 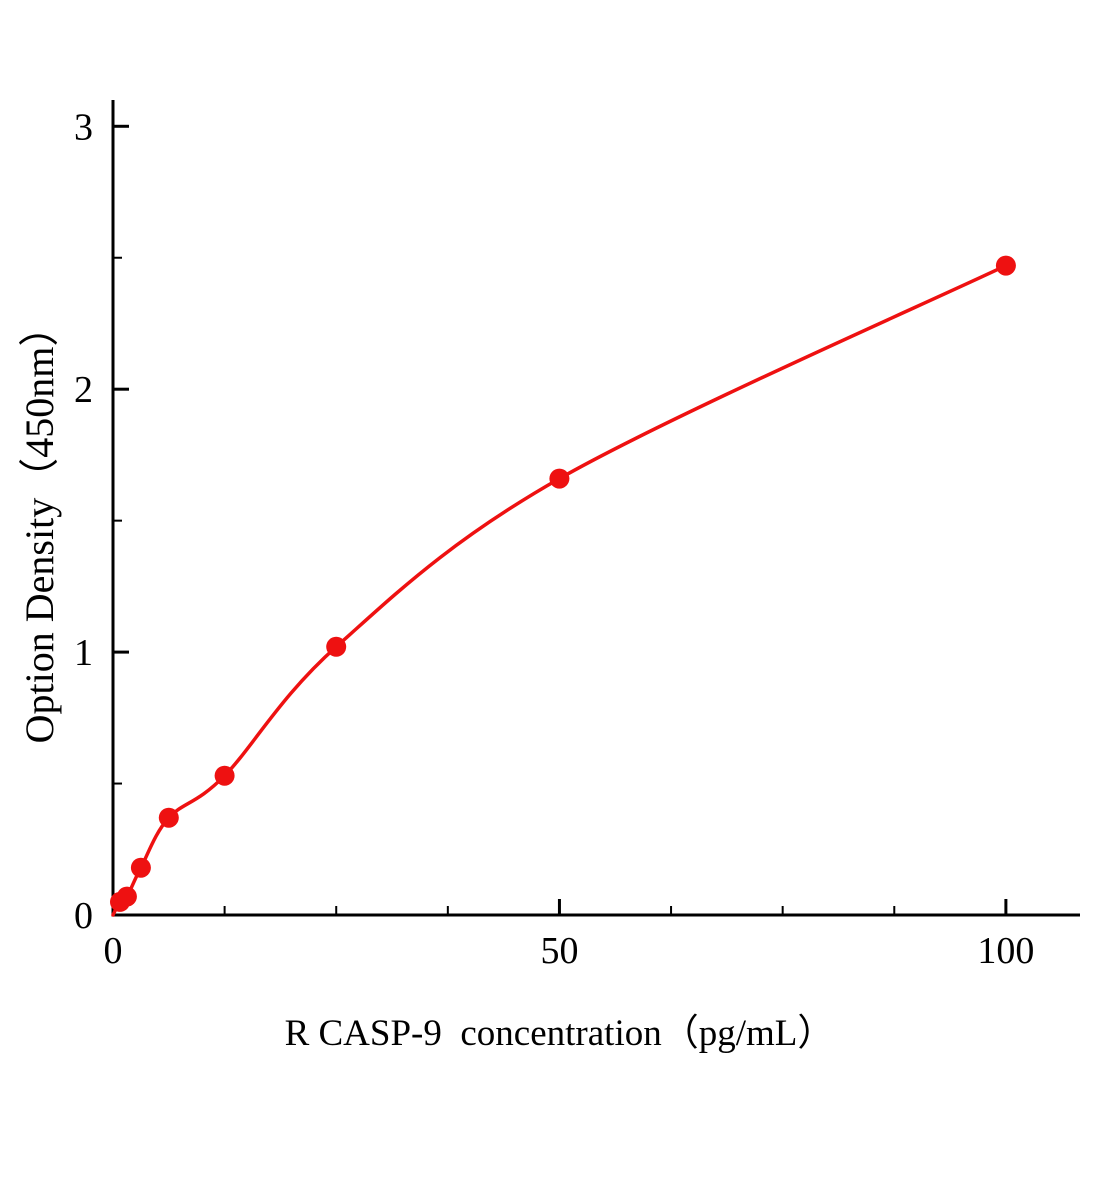 What do you see at coordinates (1005, 951) in the screenshot?
I see `x-tick-label: 100` at bounding box center [1005, 951].